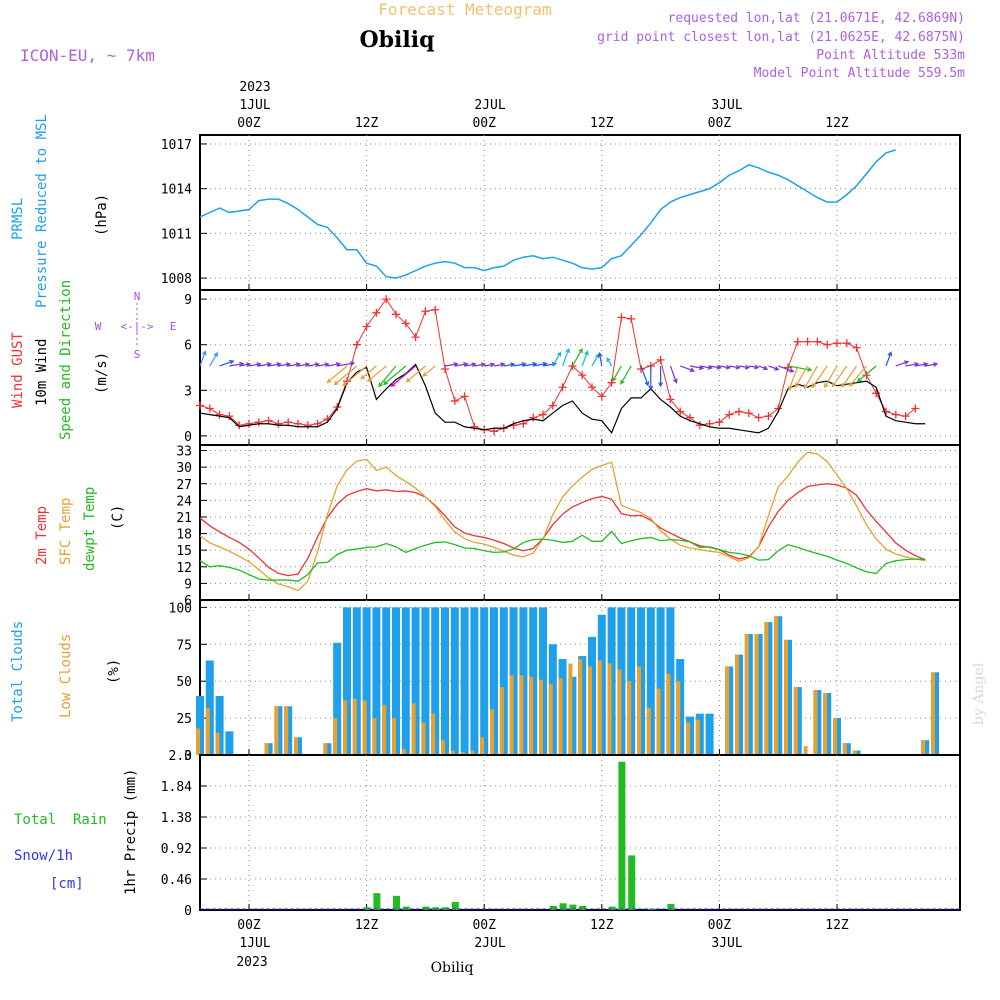 This screenshot has width=1000, height=1000. I want to click on compass-n: N, so click(137, 296).